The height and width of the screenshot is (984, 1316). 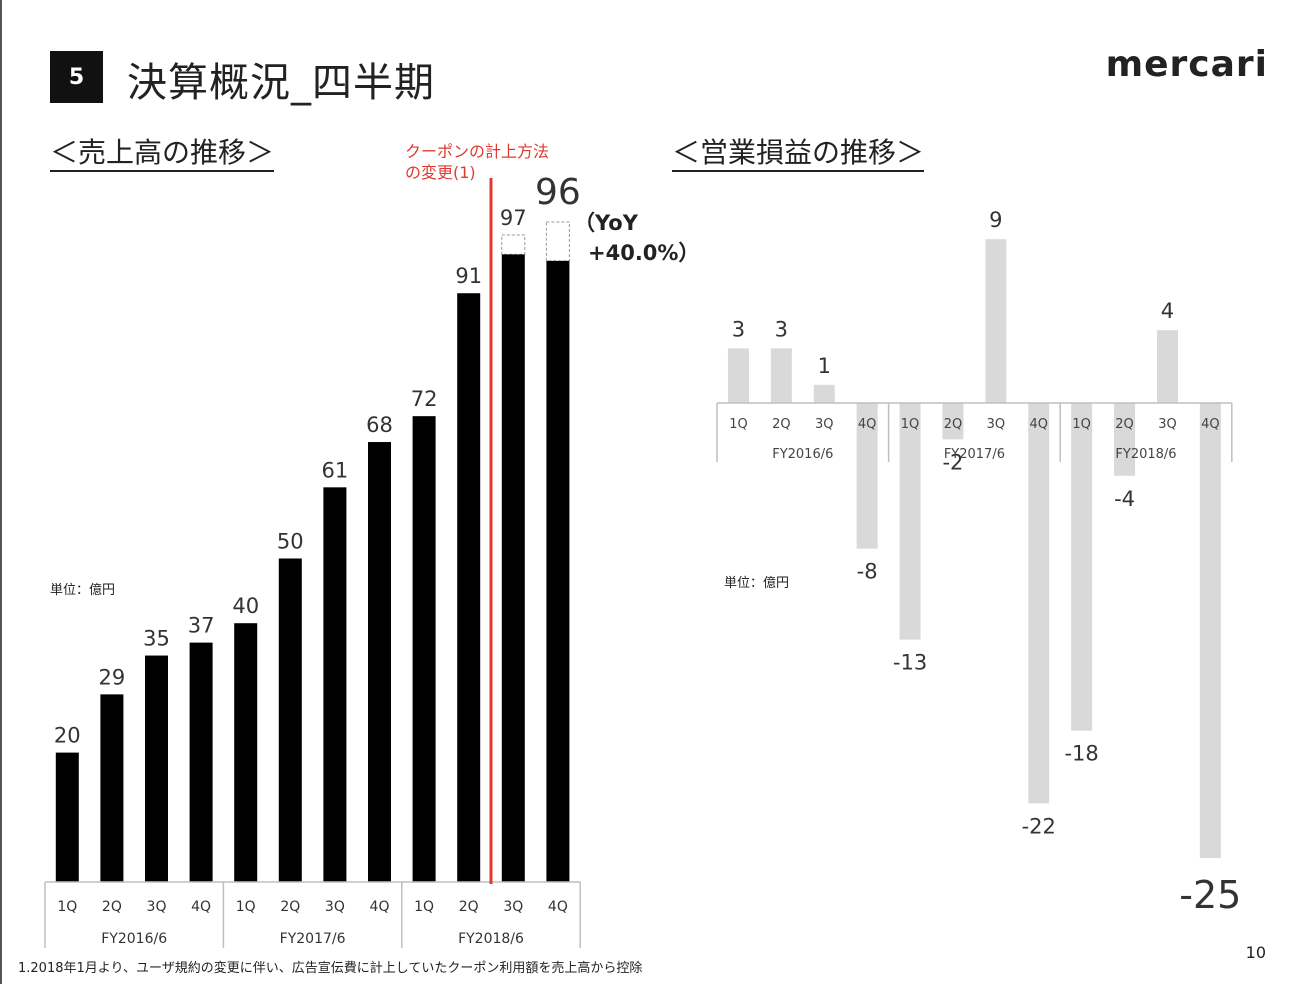 I want to click on revenue-value-label: 29, so click(x=112, y=677).